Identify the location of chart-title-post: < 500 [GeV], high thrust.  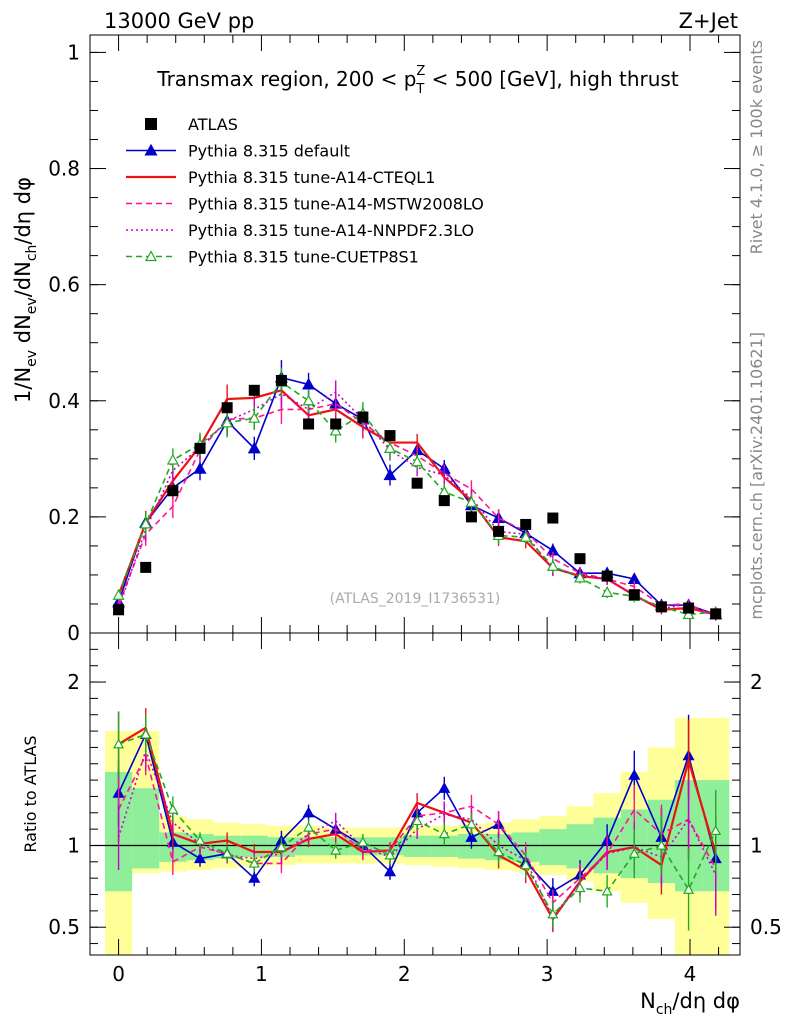
(552, 79).